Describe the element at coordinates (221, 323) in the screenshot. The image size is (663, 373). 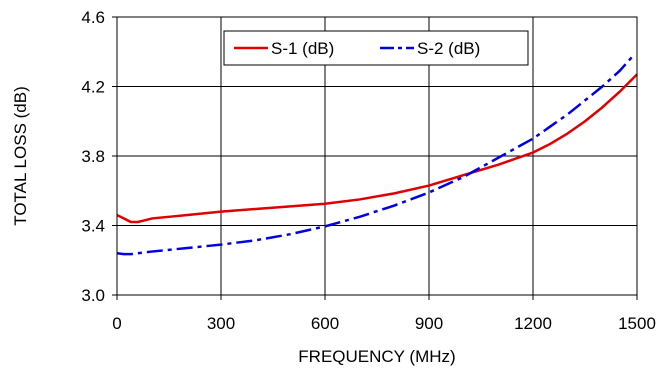
I see `x-tick-label: 300` at that location.